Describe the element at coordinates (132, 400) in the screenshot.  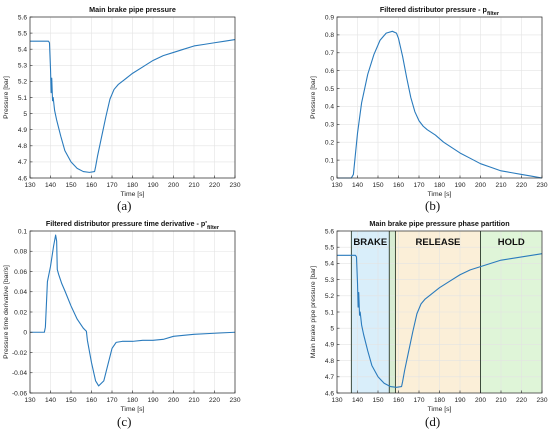
I see `chart3-xtick-label-5: 180` at that location.